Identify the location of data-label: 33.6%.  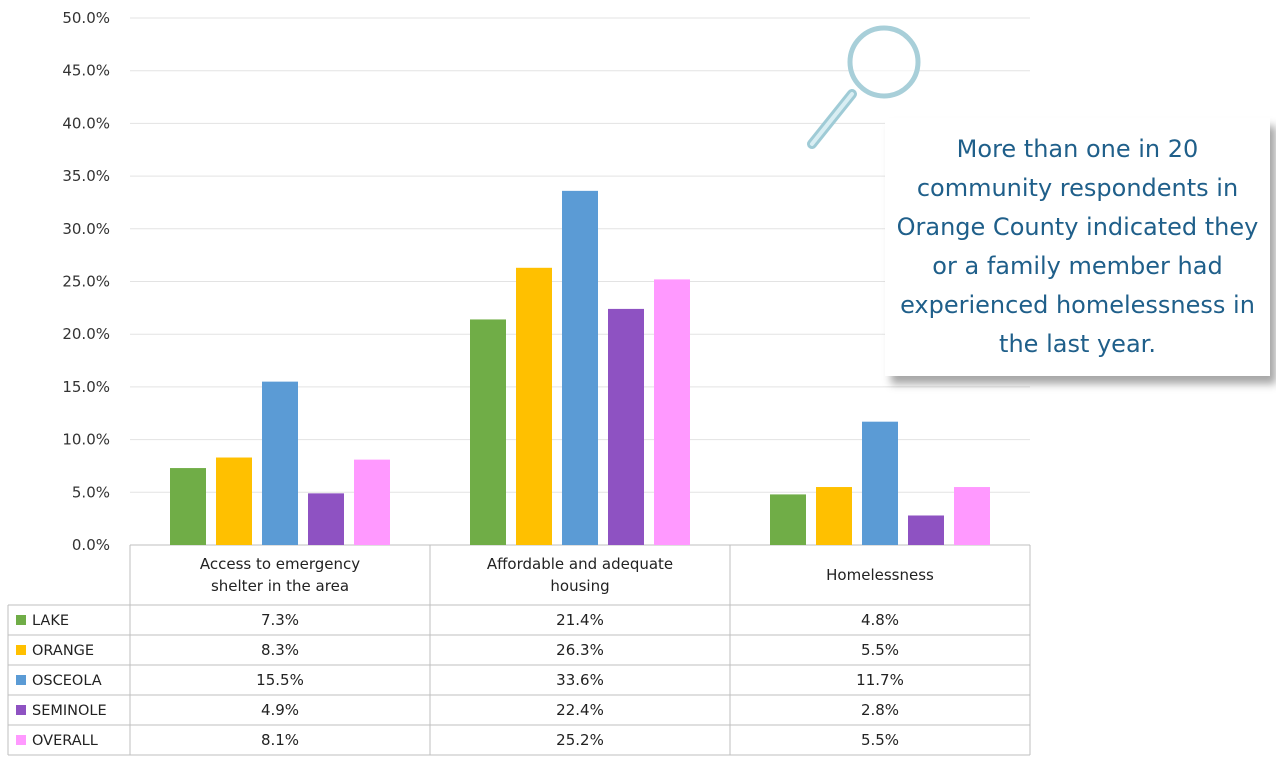
(580, 680).